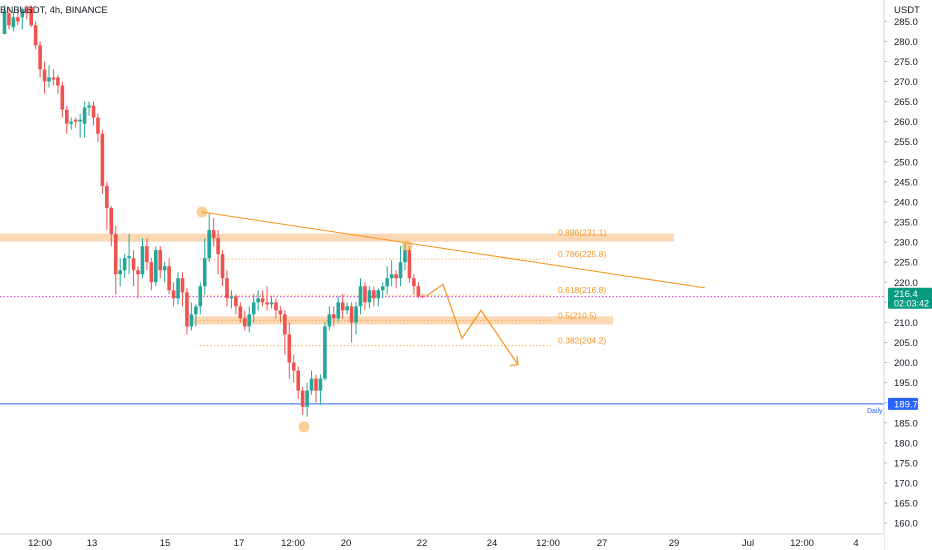  Describe the element at coordinates (906, 122) in the screenshot. I see `price-tick-label: 260.0` at that location.